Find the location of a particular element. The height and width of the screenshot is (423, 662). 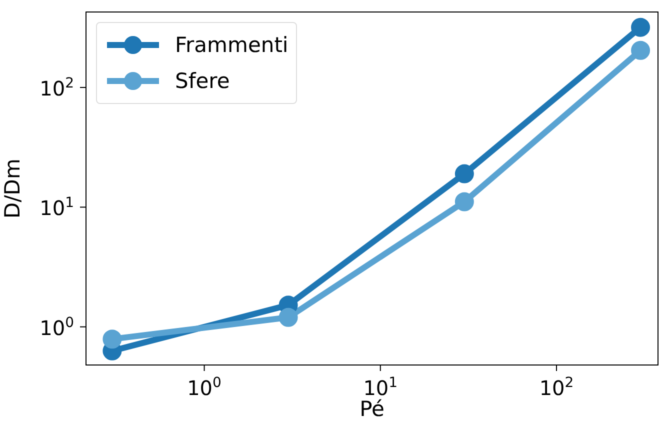

x-tick-label: 10$^{2}$ is located at coordinates (556, 387).